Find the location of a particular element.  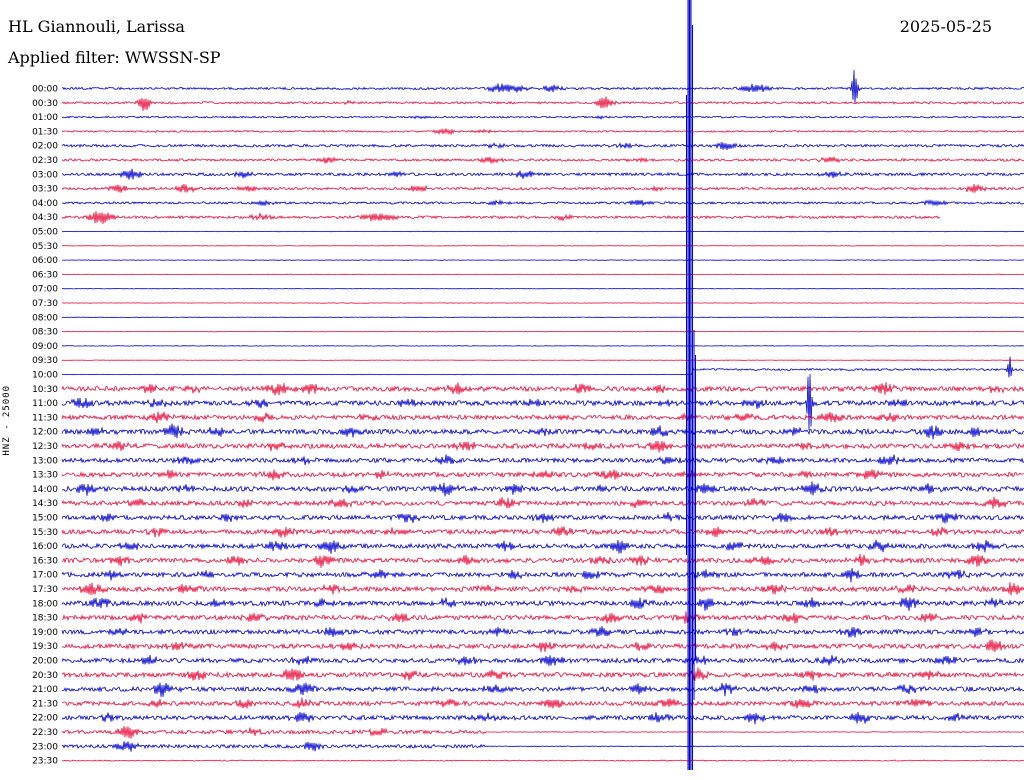

time-label-0200: 02:00 is located at coordinates (45, 147).